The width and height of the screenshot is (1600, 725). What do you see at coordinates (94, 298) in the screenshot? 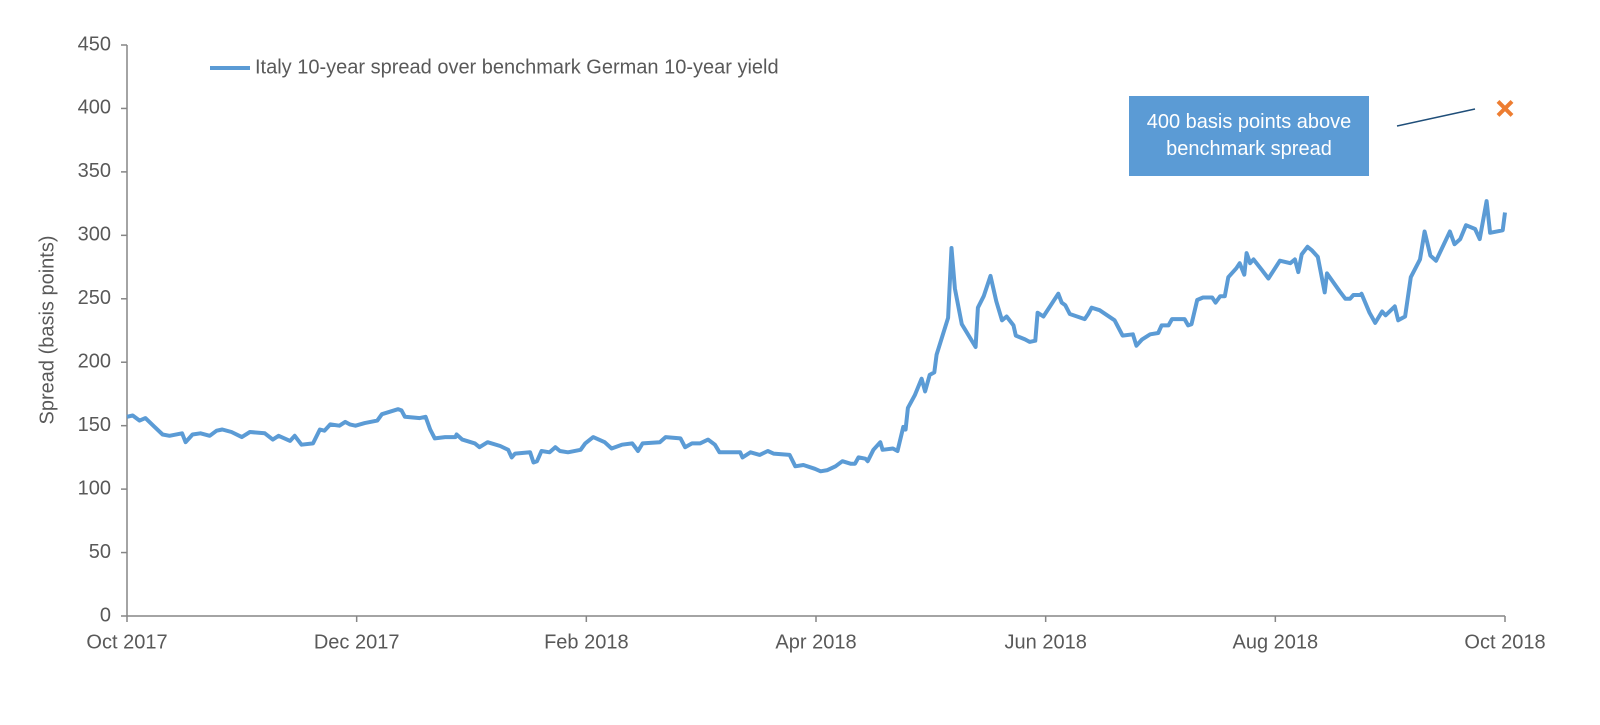
I see `y-tick-label: 250` at bounding box center [94, 298].